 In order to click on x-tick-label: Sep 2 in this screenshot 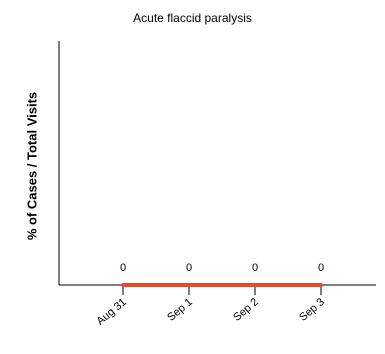, I will do `click(246, 310)`.